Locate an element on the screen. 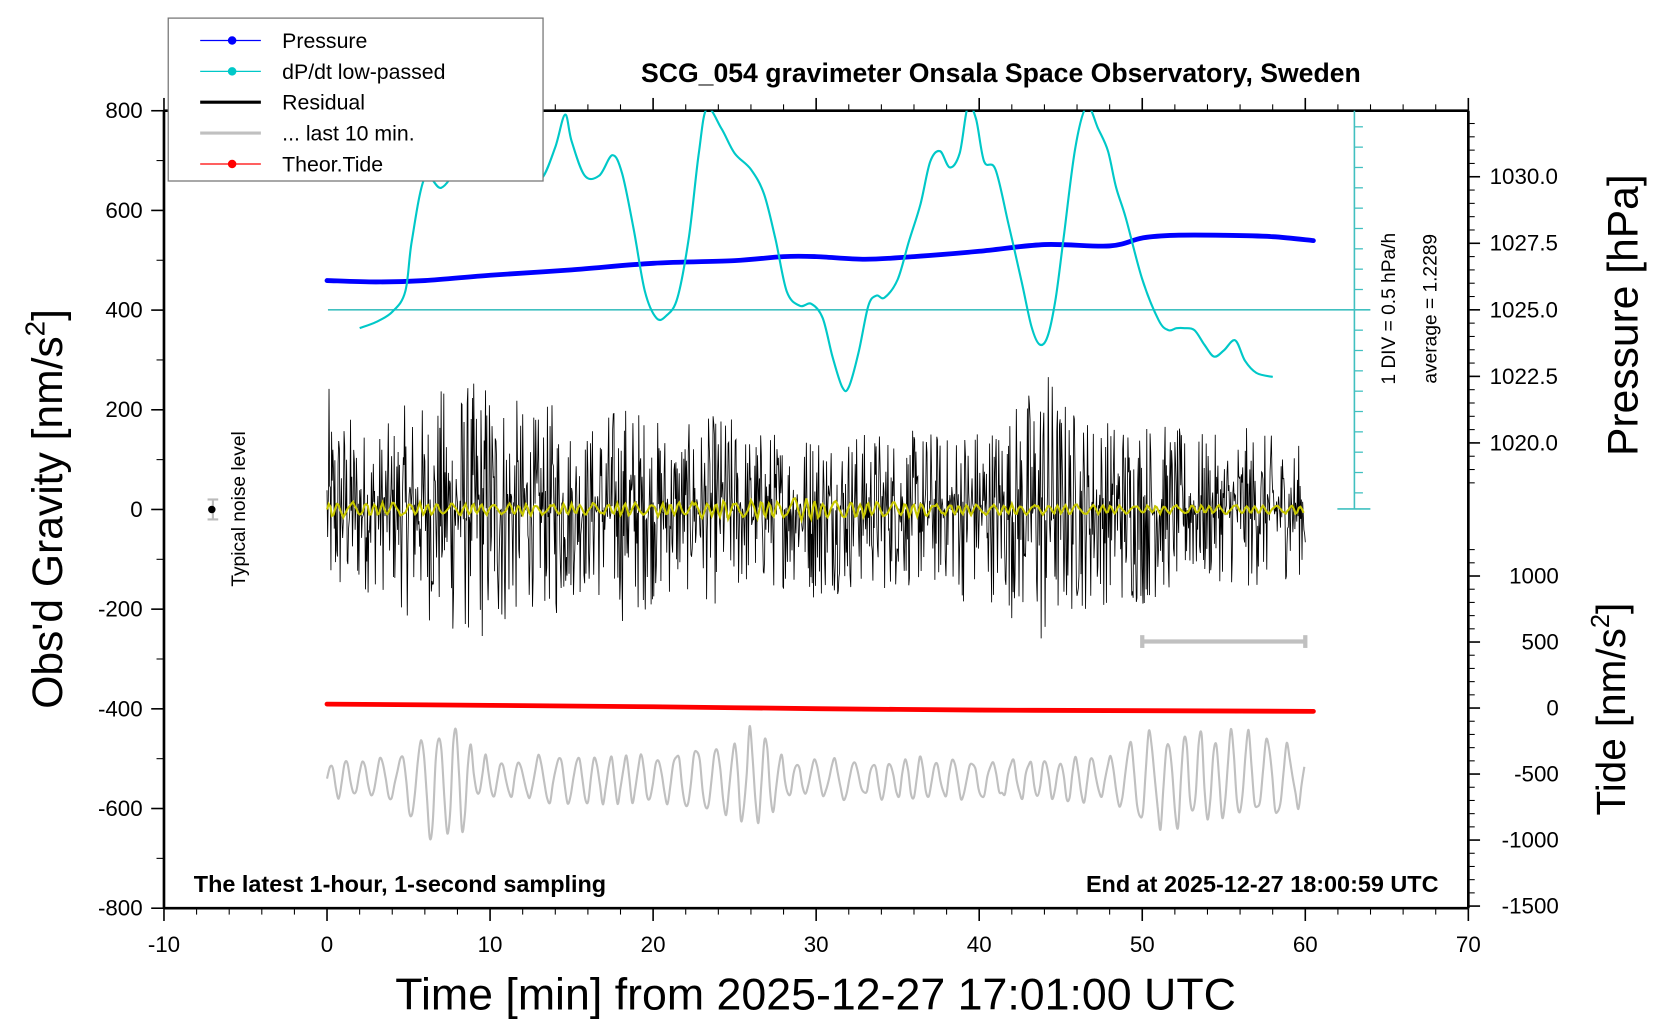  y-tide-title-sup: 2 is located at coordinates (1601, 621).